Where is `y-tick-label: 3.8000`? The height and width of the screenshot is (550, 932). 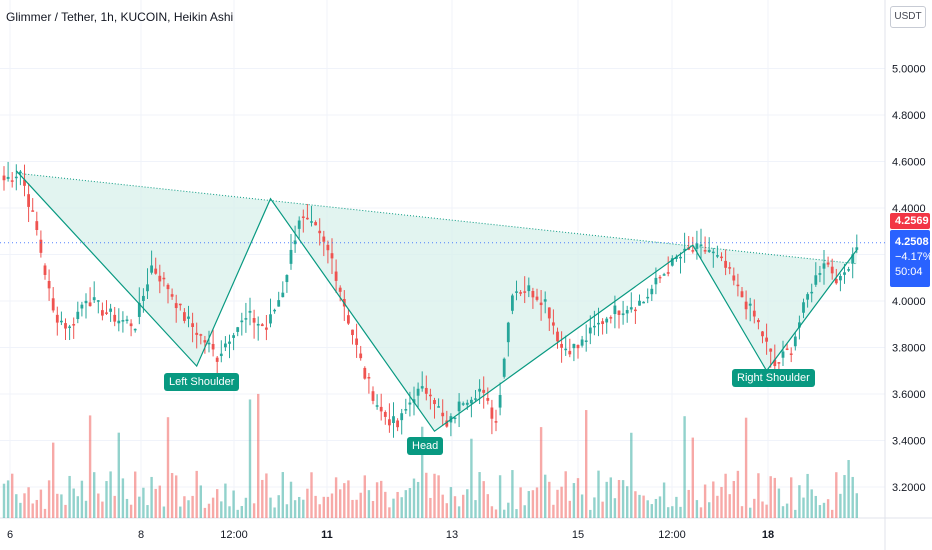
y-tick-label: 3.8000 is located at coordinates (909, 349).